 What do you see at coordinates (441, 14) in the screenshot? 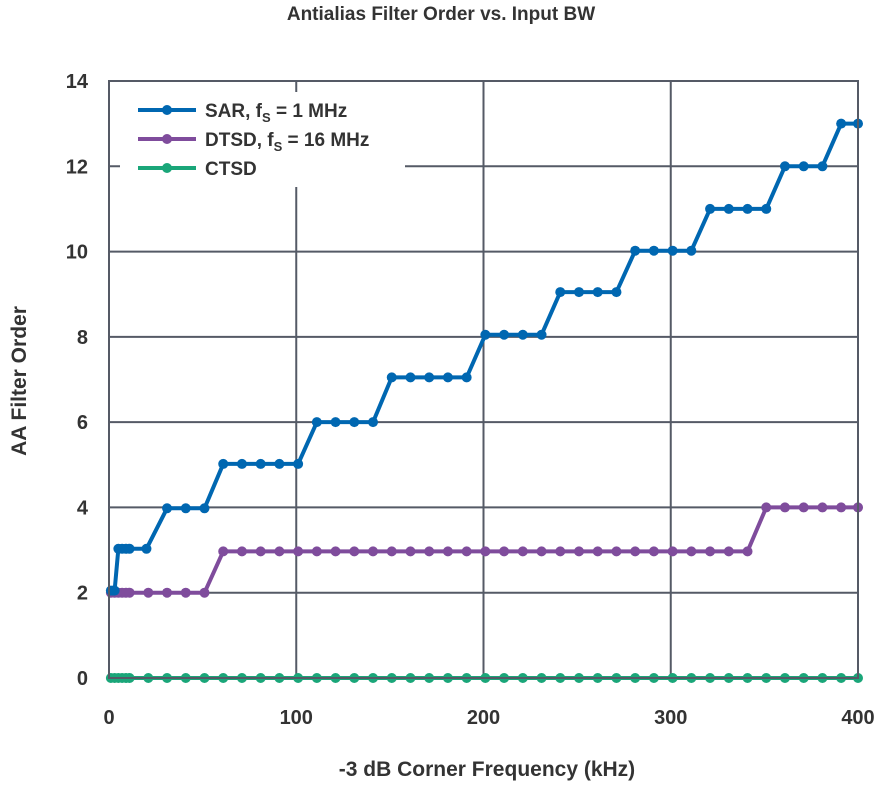
I see `chart-title: Antialias Filter Order vs. Input BW` at bounding box center [441, 14].